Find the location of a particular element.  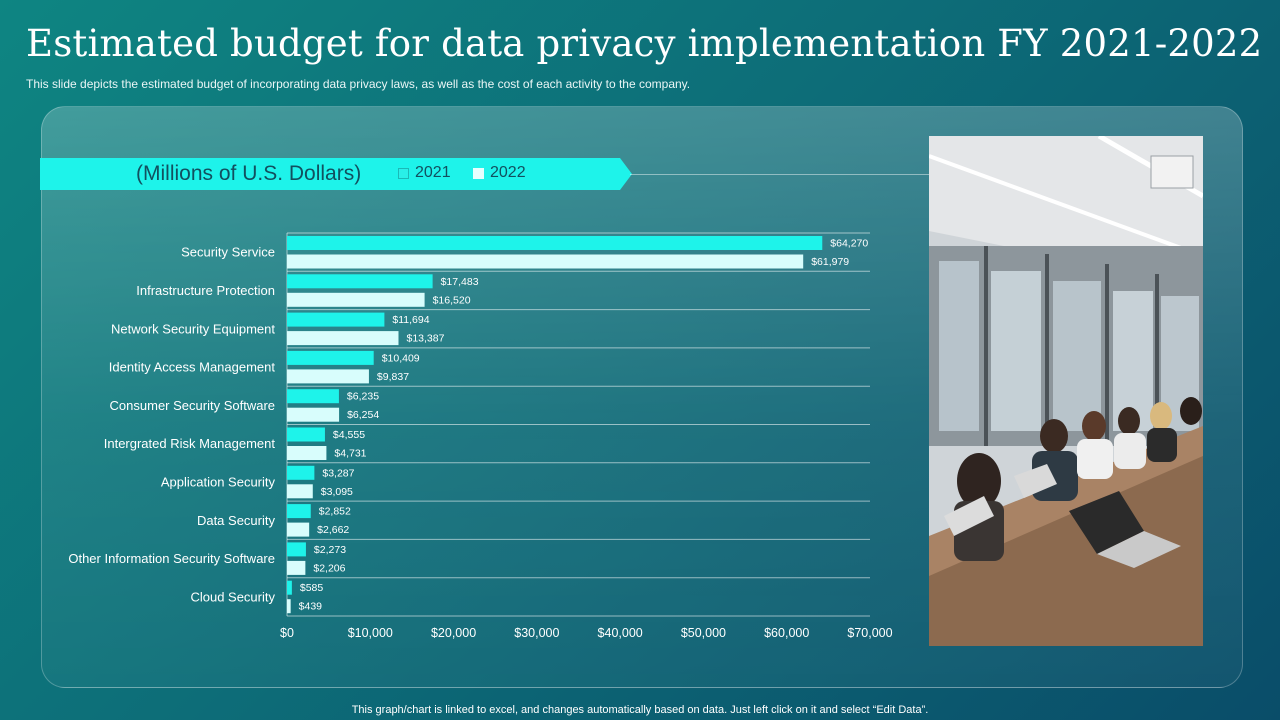

category-label: Security Service is located at coordinates (228, 252).